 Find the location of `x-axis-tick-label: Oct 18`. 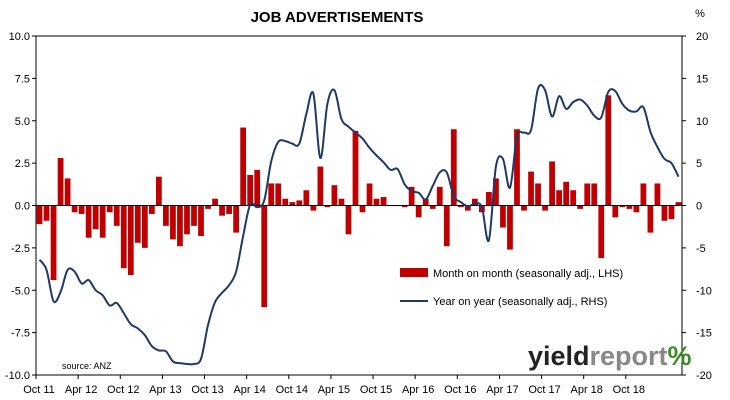

x-axis-tick-label: Oct 18 is located at coordinates (629, 390).